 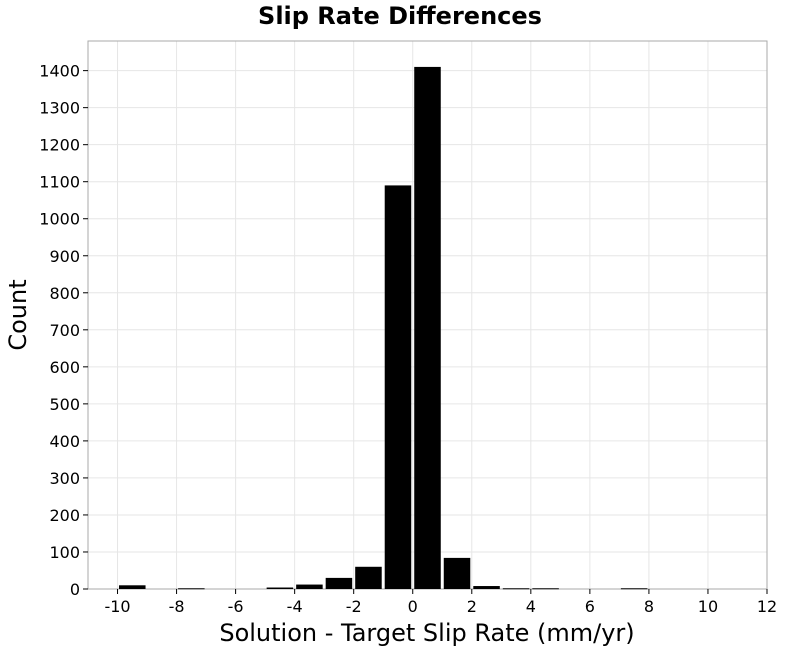 What do you see at coordinates (590, 606) in the screenshot?
I see `x-tick-label: 6` at bounding box center [590, 606].